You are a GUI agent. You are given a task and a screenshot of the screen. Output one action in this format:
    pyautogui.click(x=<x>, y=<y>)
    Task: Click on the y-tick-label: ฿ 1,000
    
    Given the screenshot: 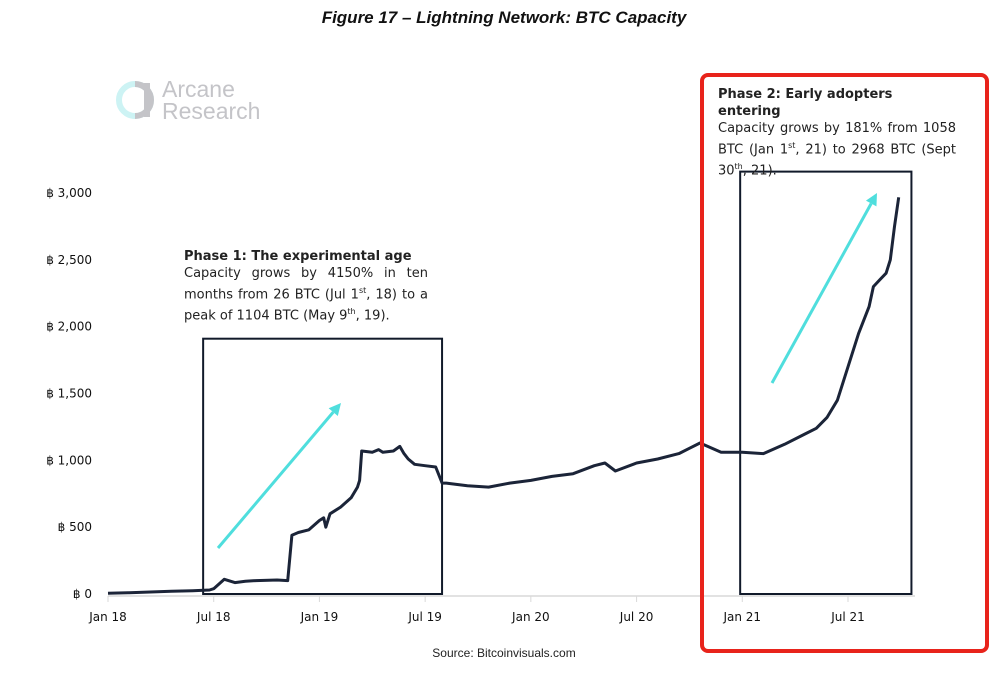 What is the action you would take?
    pyautogui.click(x=69, y=460)
    